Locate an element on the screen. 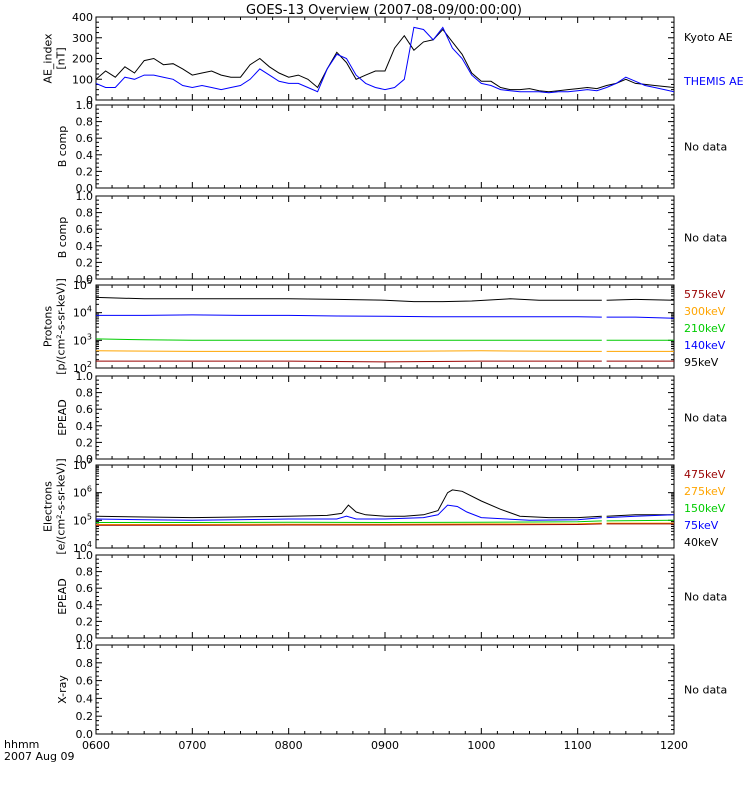 Image resolution: width=750 pixels, height=800 pixels. series-line-themis-ae is located at coordinates (385, 60).